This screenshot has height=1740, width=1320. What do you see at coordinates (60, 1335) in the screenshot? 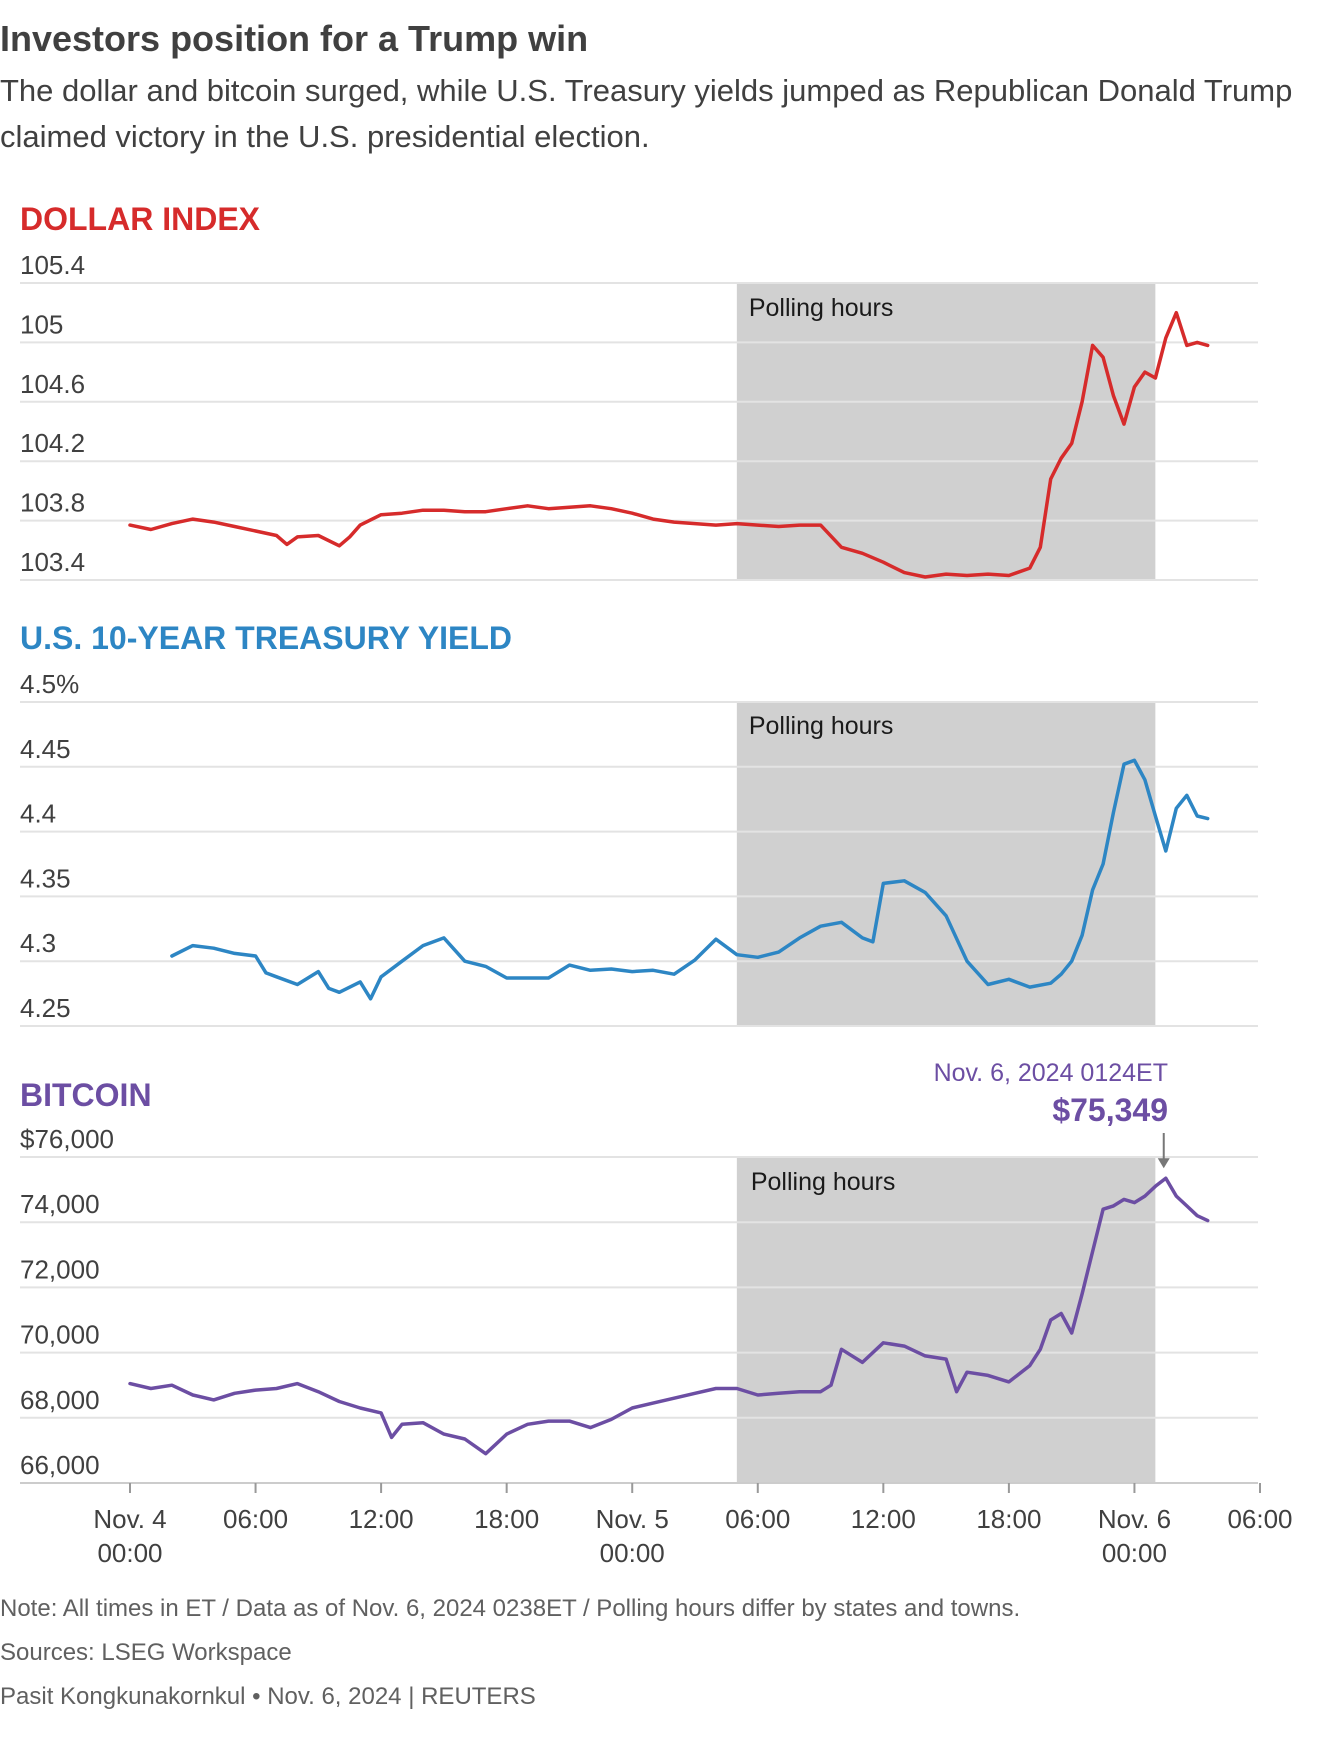
I see `y-tick-label: 70,000` at bounding box center [60, 1335].